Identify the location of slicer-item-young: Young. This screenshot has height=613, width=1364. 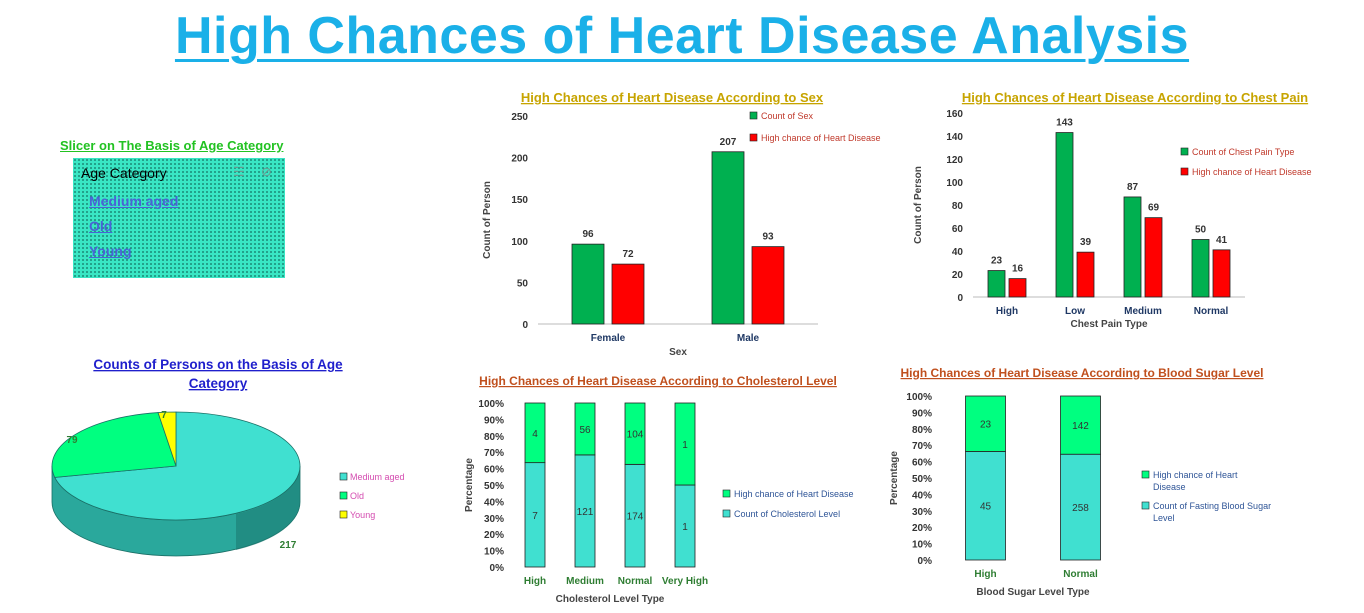
(110, 251).